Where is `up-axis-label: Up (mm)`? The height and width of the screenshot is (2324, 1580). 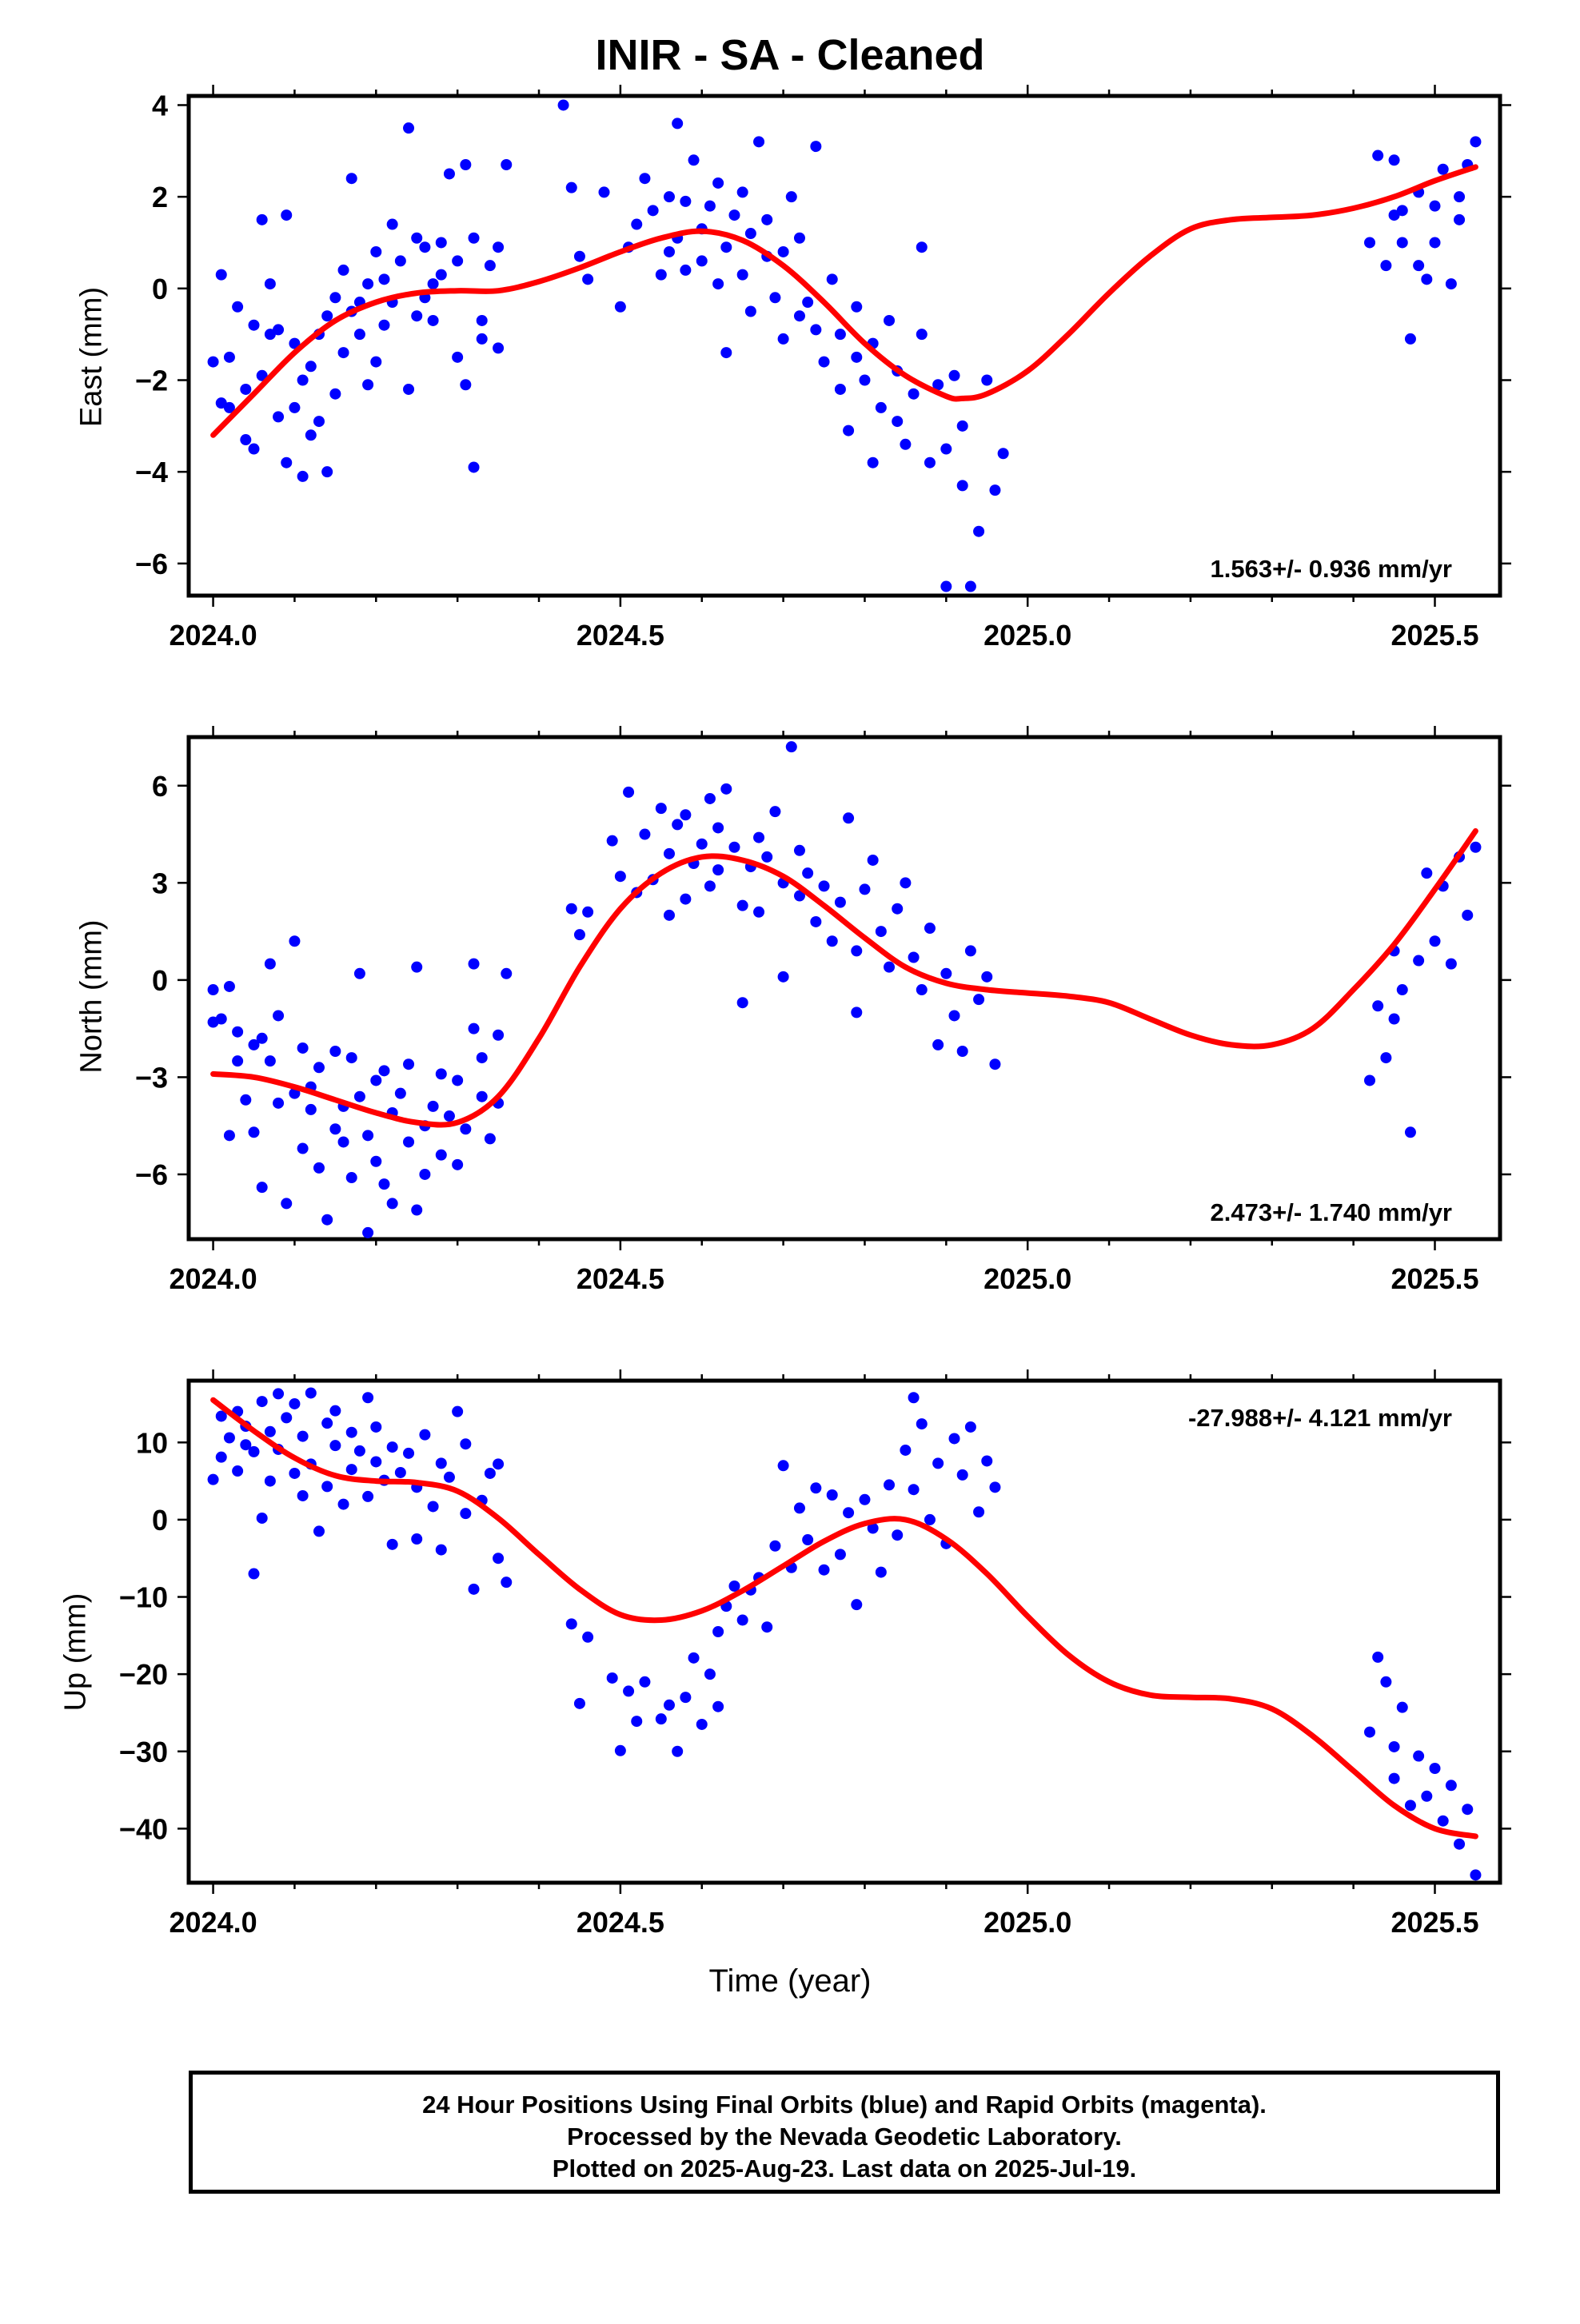 up-axis-label: Up (mm) is located at coordinates (76, 1653).